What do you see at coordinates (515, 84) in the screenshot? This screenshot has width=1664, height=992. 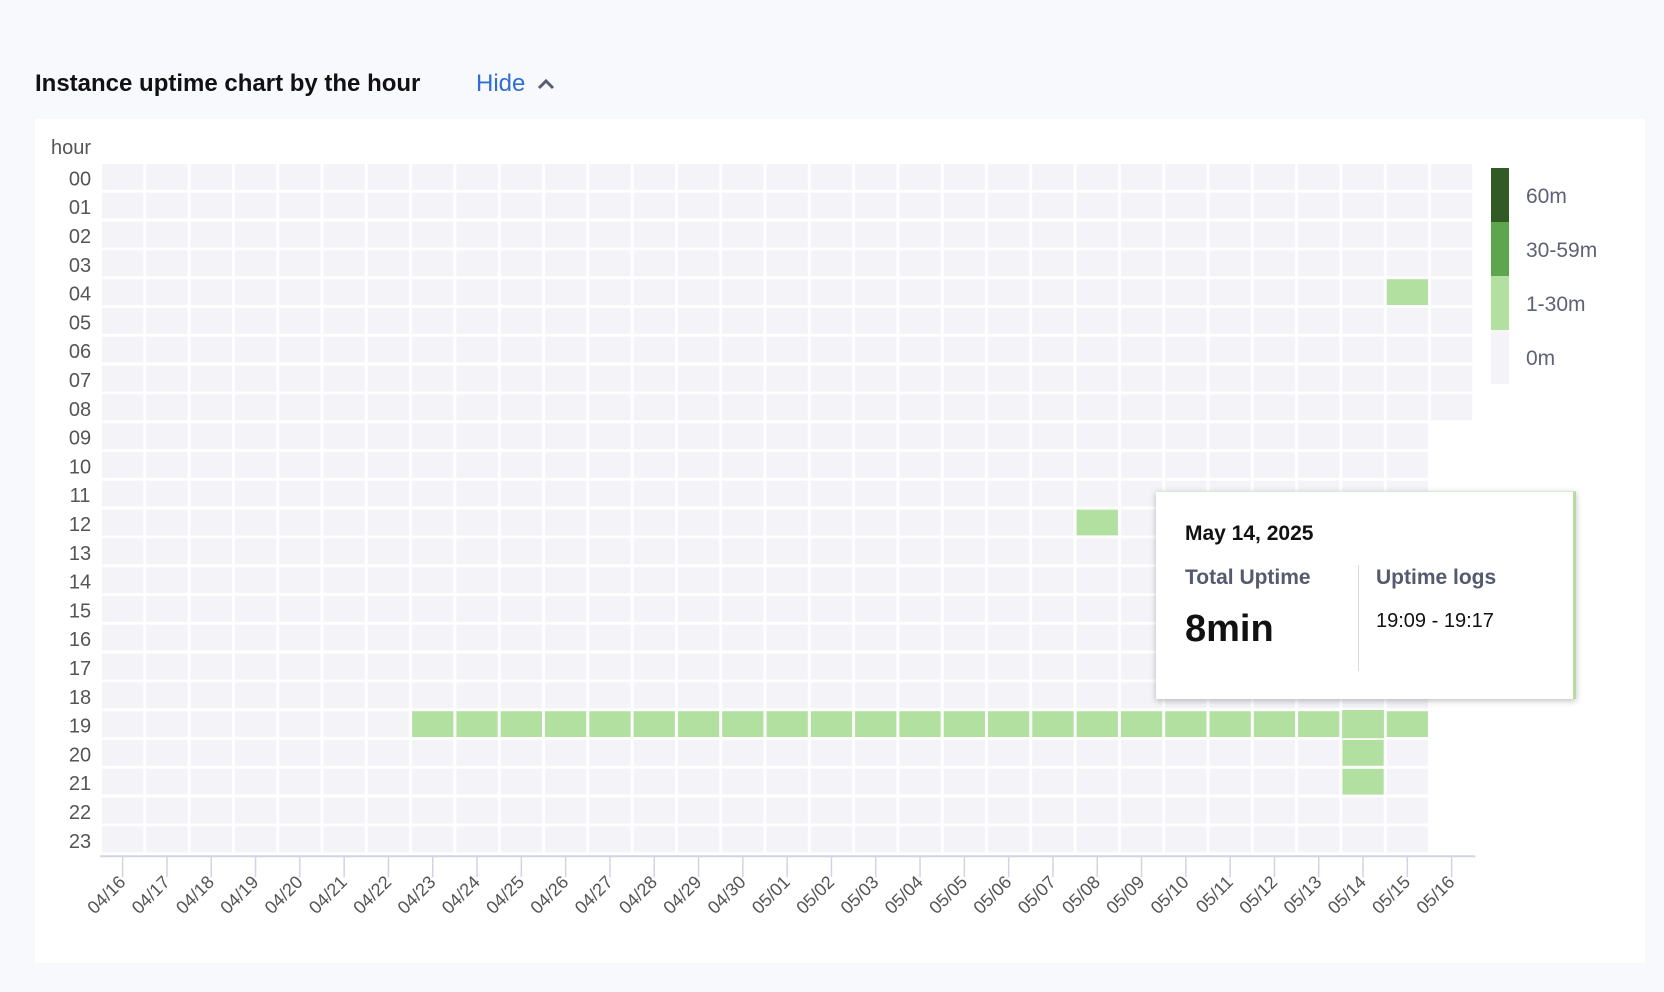 I see `hide-toggle-button: Hide` at bounding box center [515, 84].